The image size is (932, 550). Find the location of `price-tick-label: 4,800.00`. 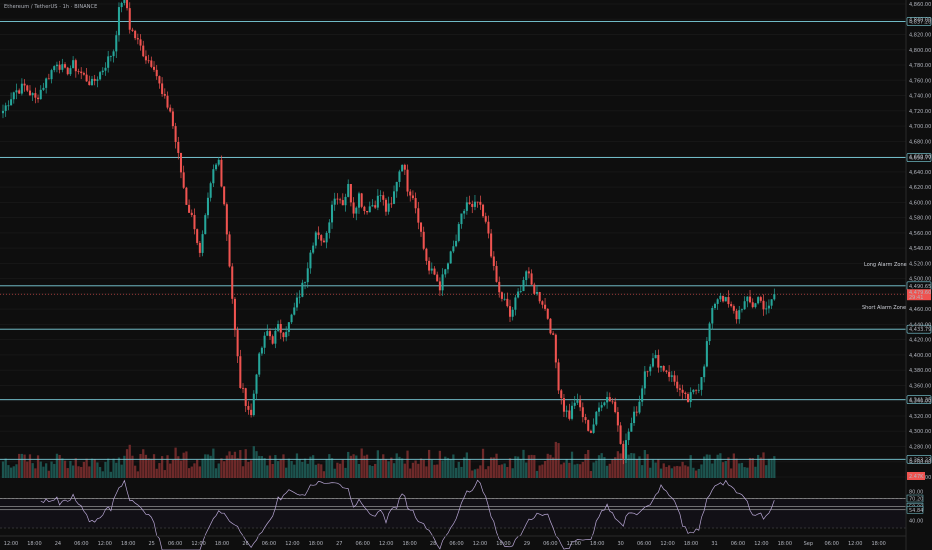

price-tick-label: 4,800.00 is located at coordinates (920, 51).